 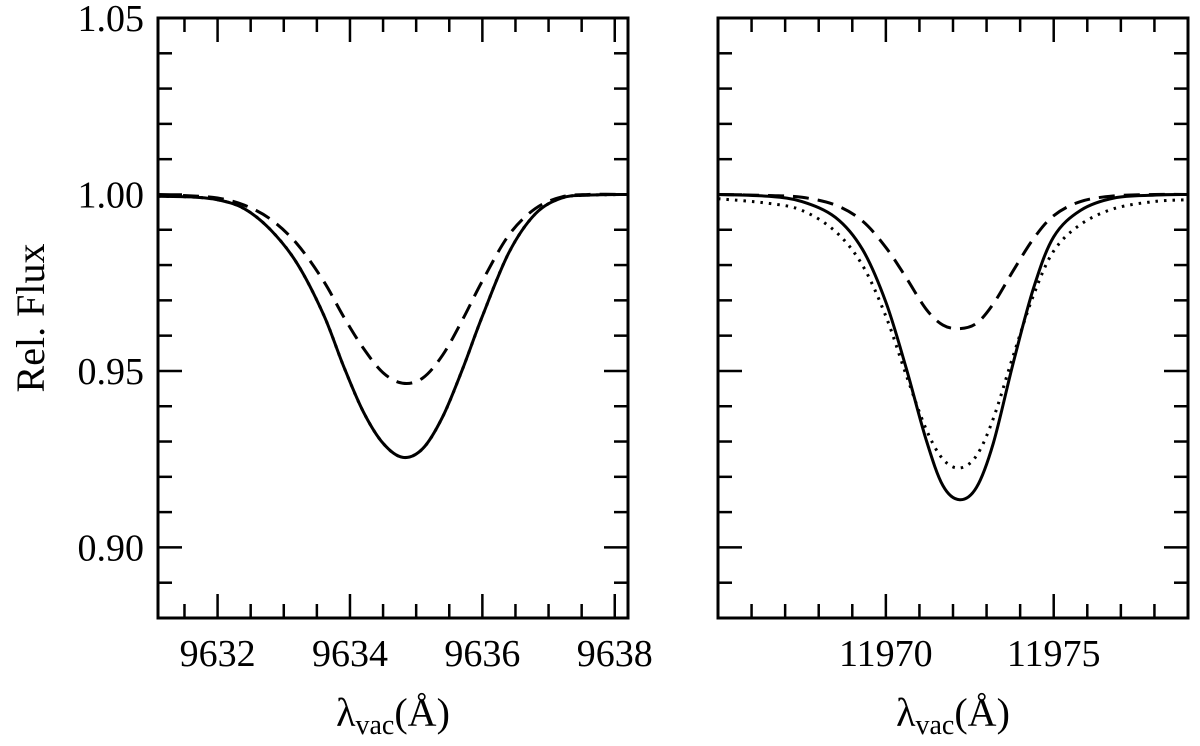 What do you see at coordinates (111, 372) in the screenshot?
I see `y-tick-label: 0.95` at bounding box center [111, 372].